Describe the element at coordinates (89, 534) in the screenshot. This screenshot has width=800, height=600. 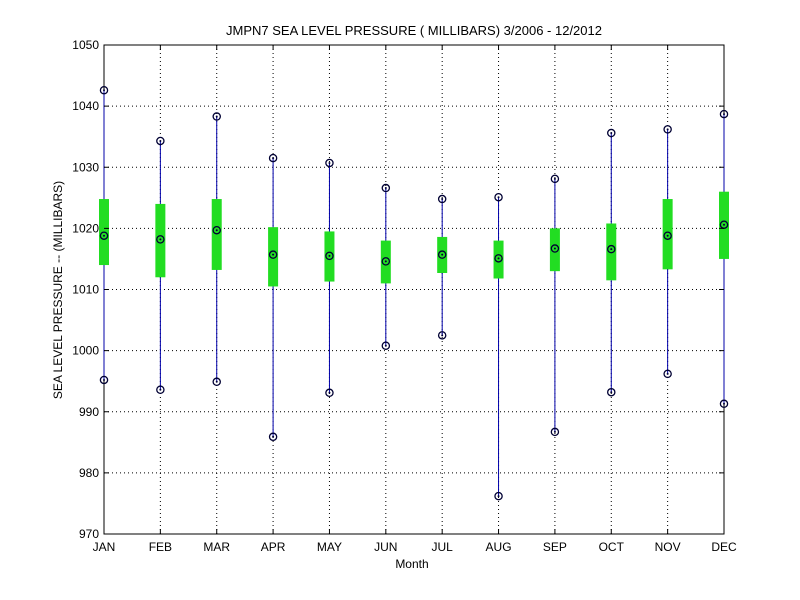
I see `y-tick-label: 970` at that location.